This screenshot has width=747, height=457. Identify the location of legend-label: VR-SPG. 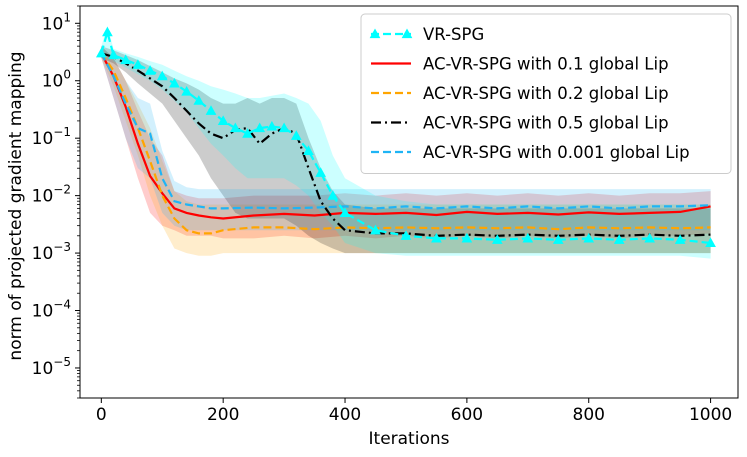
(453, 34).